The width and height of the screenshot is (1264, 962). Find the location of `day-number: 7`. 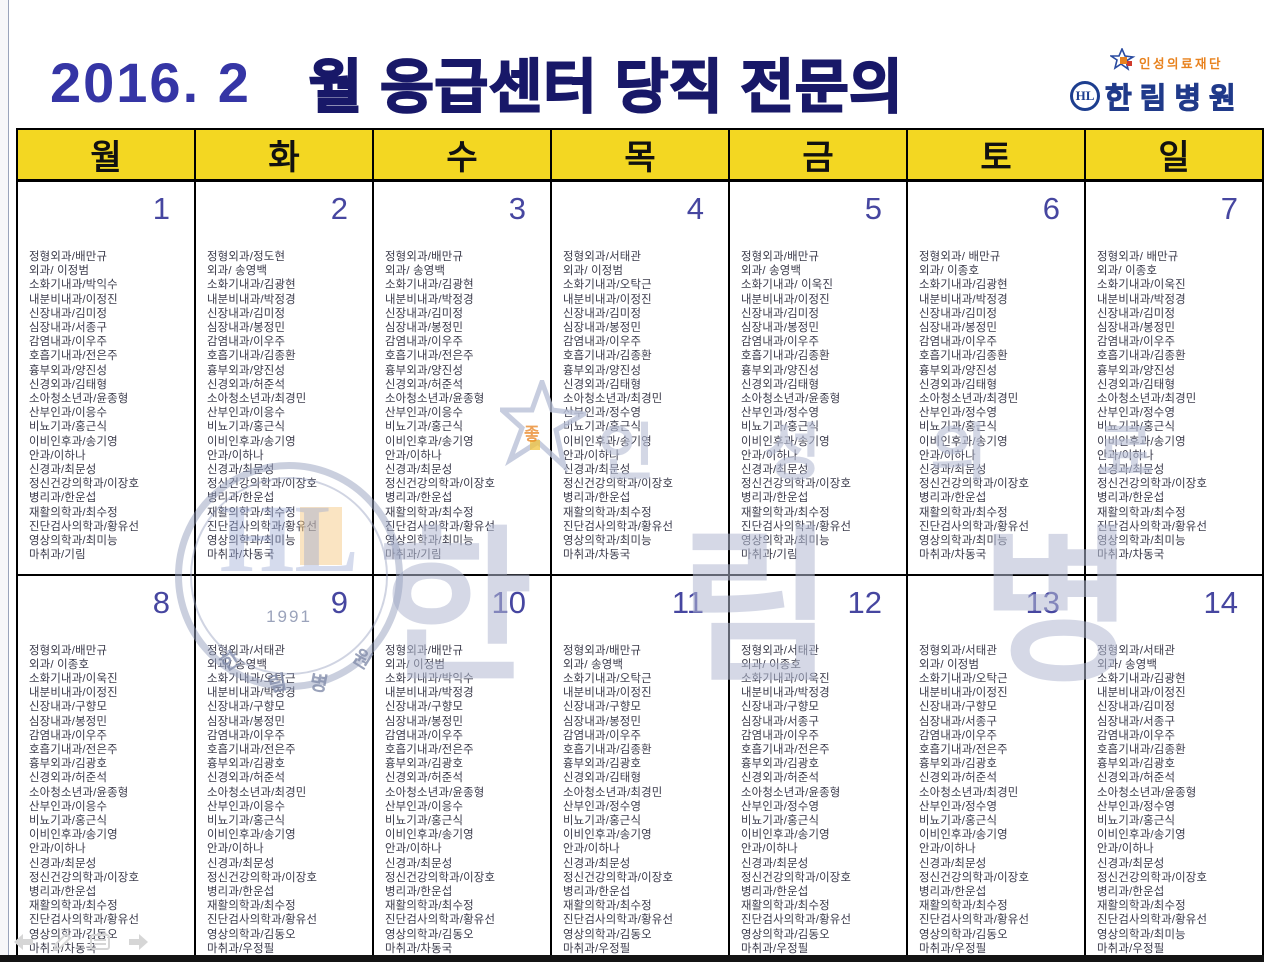

day-number: 7 is located at coordinates (1229, 208).